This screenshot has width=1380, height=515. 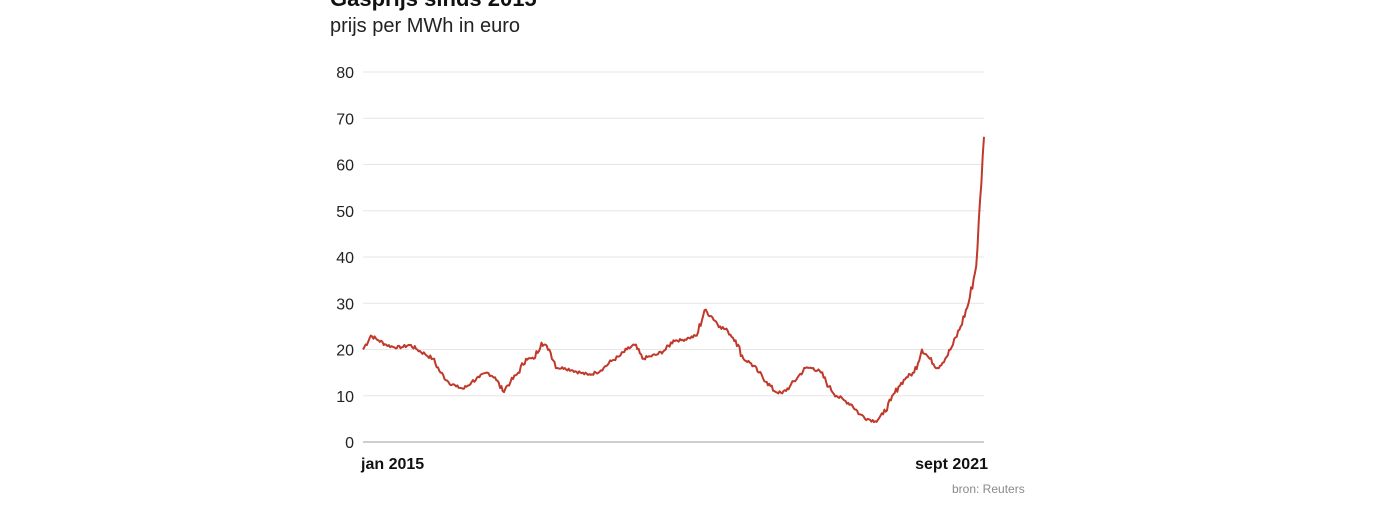 I want to click on y-tick-label: 40, so click(x=345, y=258).